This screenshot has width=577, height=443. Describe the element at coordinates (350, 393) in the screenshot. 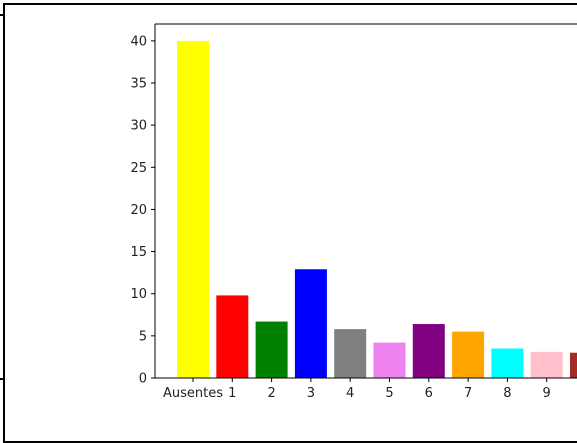

I see `x-tick-label: 4` at that location.